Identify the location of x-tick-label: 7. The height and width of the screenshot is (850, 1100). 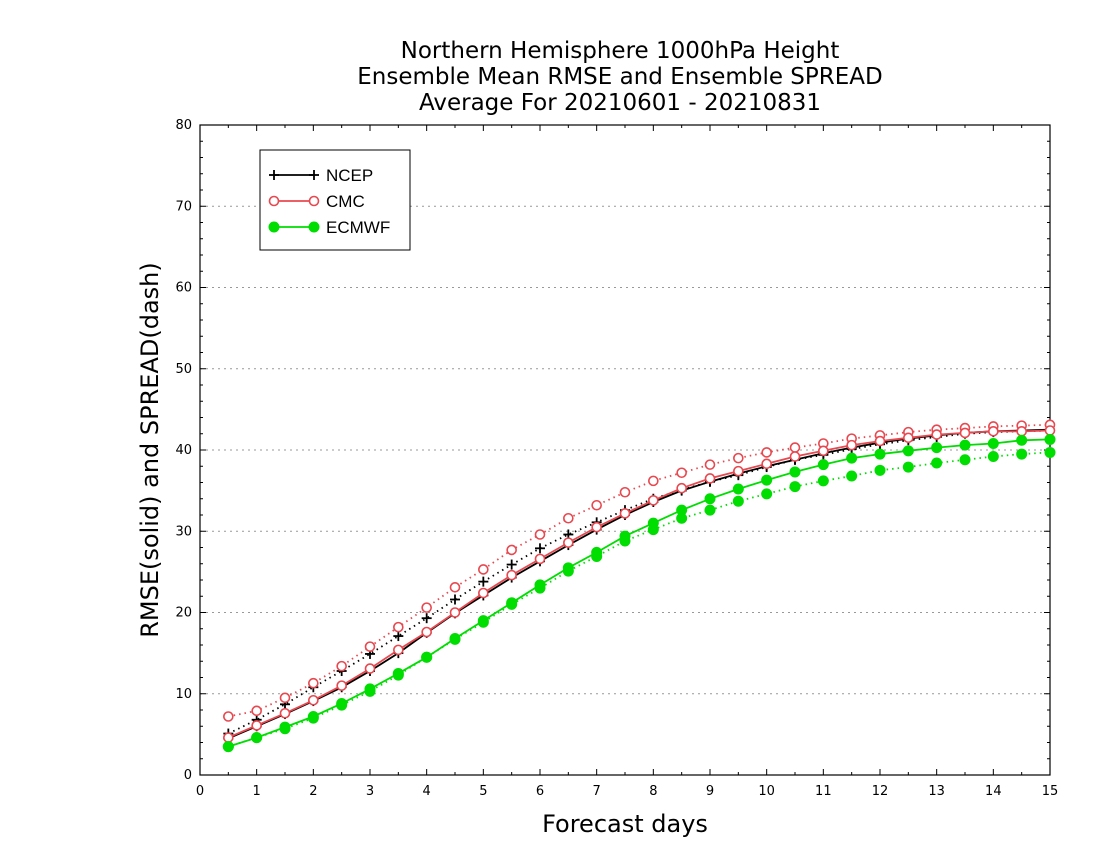
(597, 791).